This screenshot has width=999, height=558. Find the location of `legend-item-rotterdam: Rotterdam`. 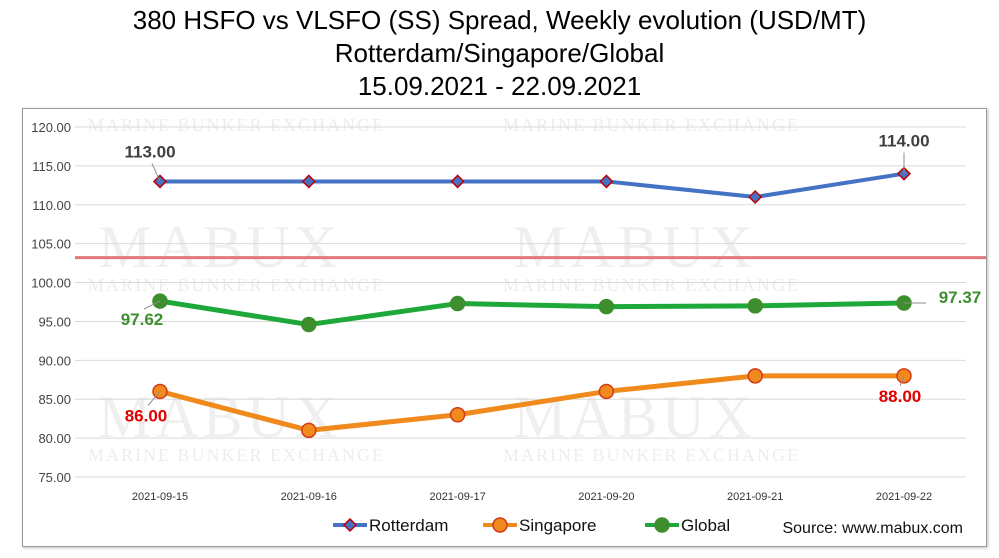

legend-item-rotterdam: Rotterdam is located at coordinates (390, 525).